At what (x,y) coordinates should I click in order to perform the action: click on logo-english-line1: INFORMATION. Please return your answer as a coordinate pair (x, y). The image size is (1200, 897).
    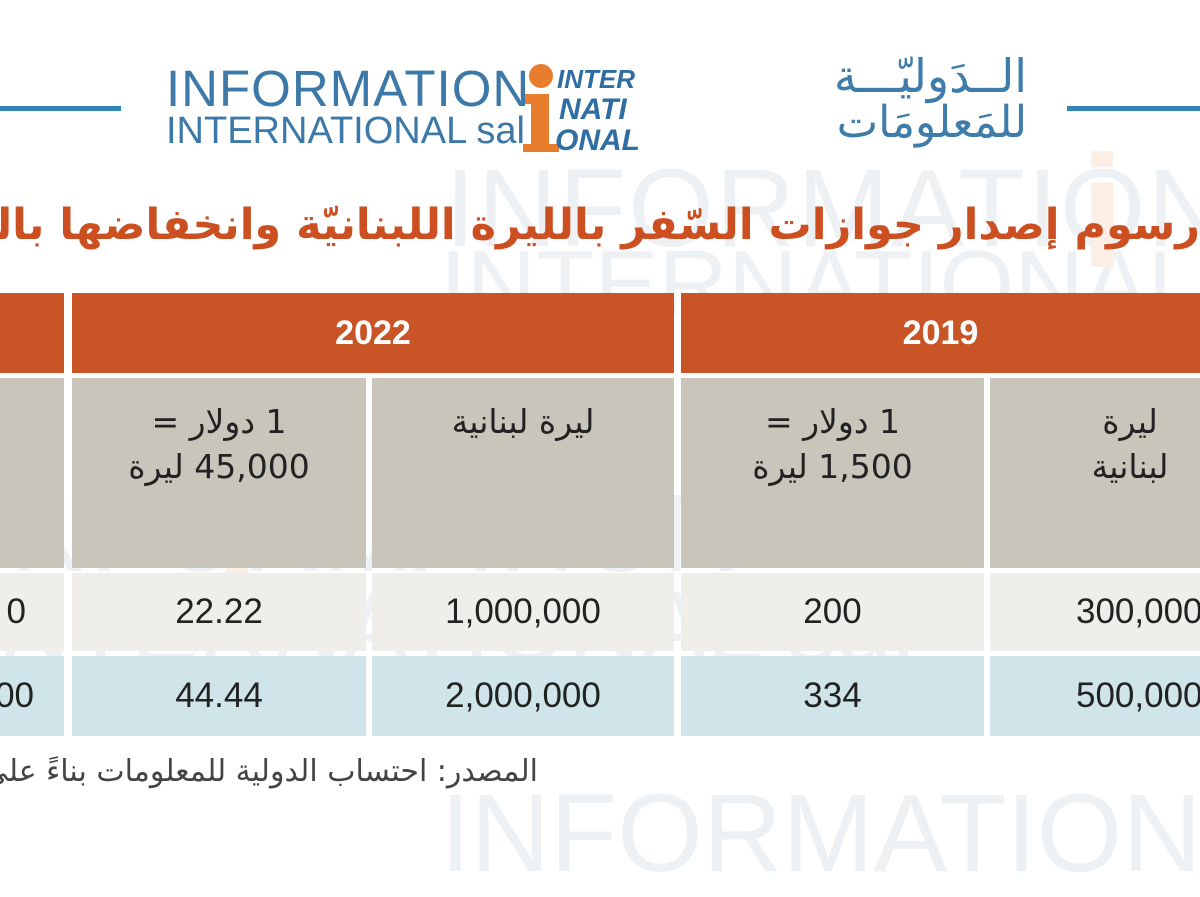
    Looking at the image, I should click on (348, 88).